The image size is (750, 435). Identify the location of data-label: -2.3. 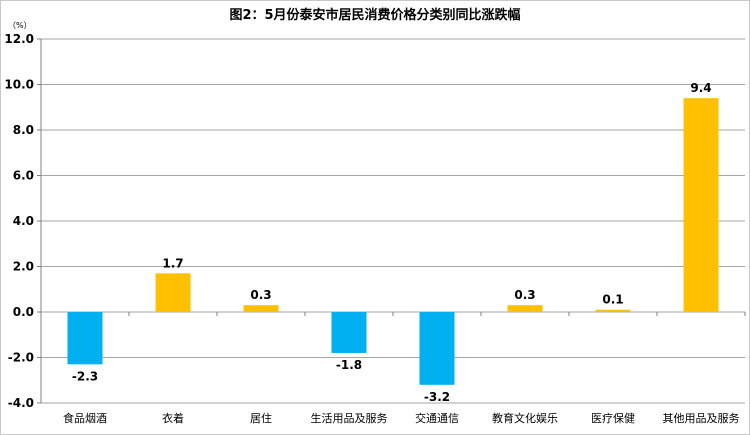
(85, 376).